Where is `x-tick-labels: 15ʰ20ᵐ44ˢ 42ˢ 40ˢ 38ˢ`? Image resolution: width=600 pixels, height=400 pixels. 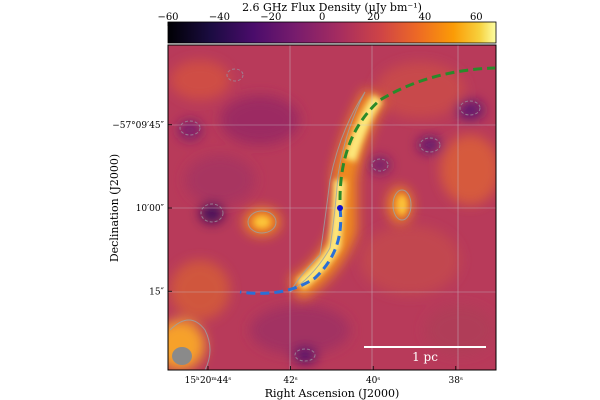
x-tick-labels: 15ʰ20ᵐ44ˢ 42ˢ 40ˢ 38ˢ is located at coordinates (324, 376).